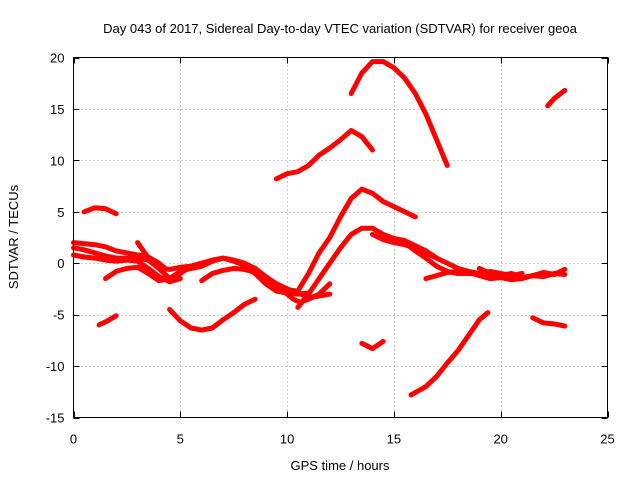 Image resolution: width=640 pixels, height=480 pixels. I want to click on y-axis-tick-labels: -15 -10 -5 0 5 10 15 20, so click(55, 238).